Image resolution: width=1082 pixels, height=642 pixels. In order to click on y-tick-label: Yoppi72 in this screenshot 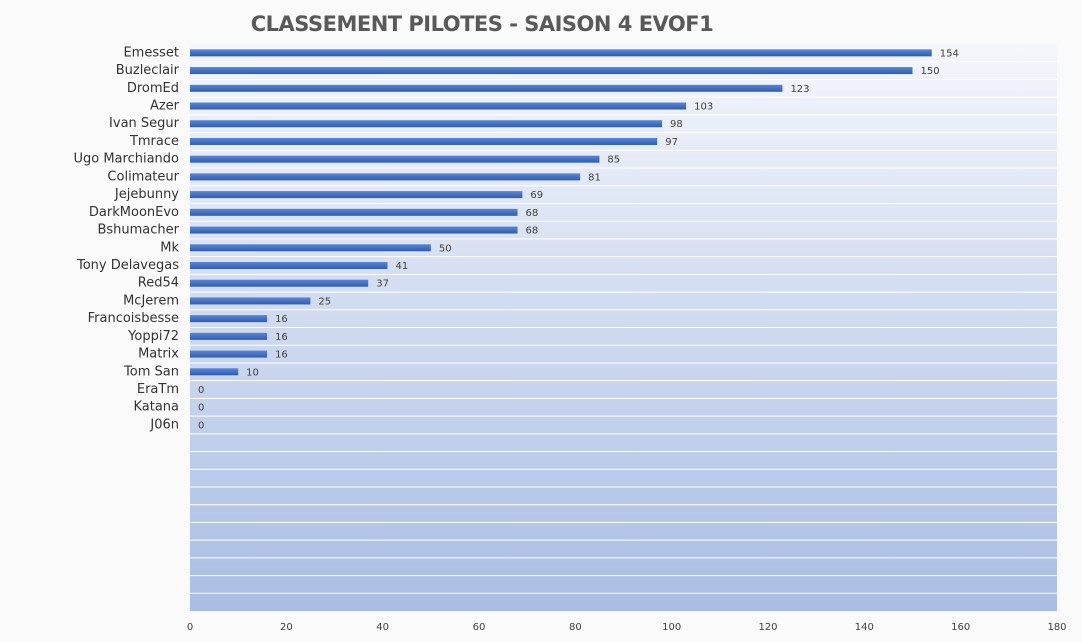, I will do `click(153, 336)`.